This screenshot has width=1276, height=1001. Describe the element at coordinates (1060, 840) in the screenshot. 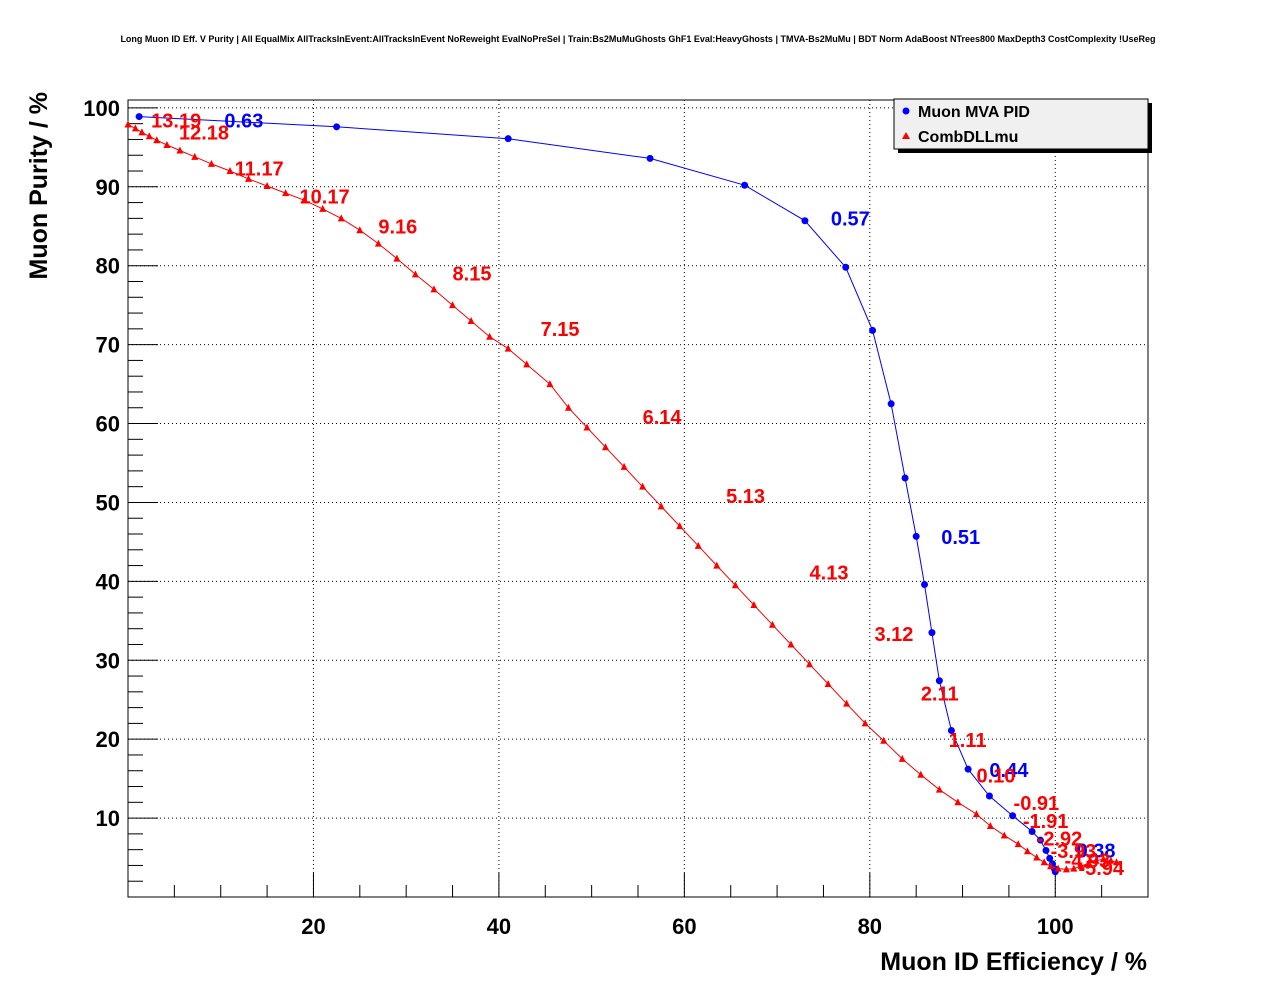

I see `point-label: -2.92` at that location.